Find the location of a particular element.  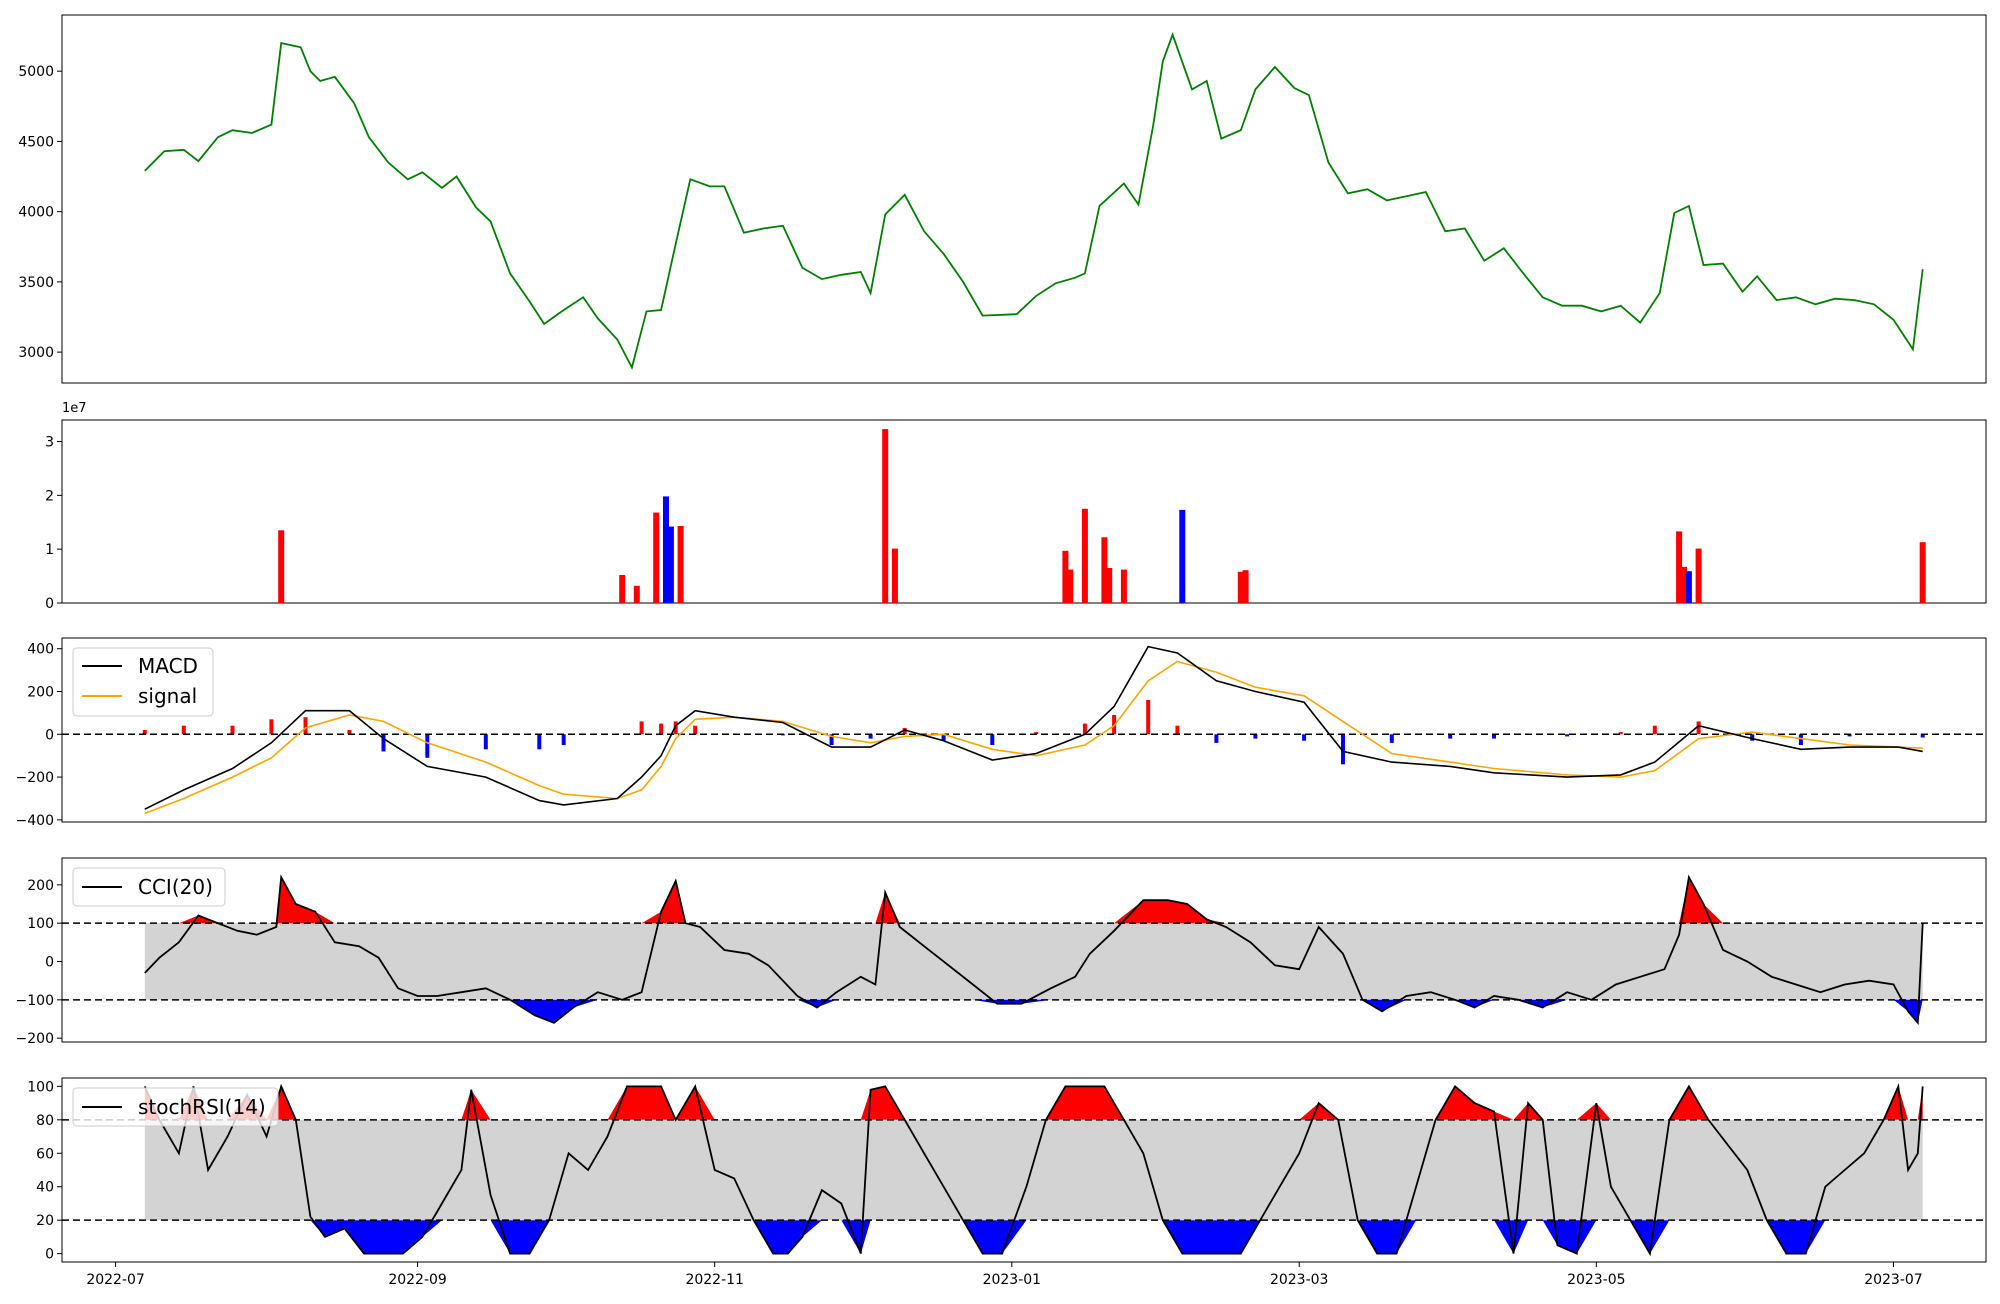

xtick-label: 2022-11 is located at coordinates (714, 1280).